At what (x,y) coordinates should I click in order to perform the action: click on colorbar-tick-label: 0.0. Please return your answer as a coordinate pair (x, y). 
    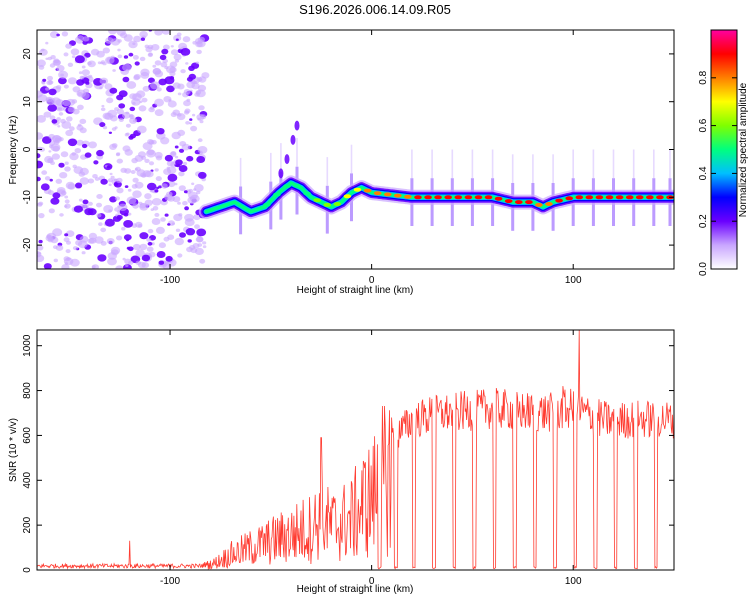
    Looking at the image, I should click on (703, 269).